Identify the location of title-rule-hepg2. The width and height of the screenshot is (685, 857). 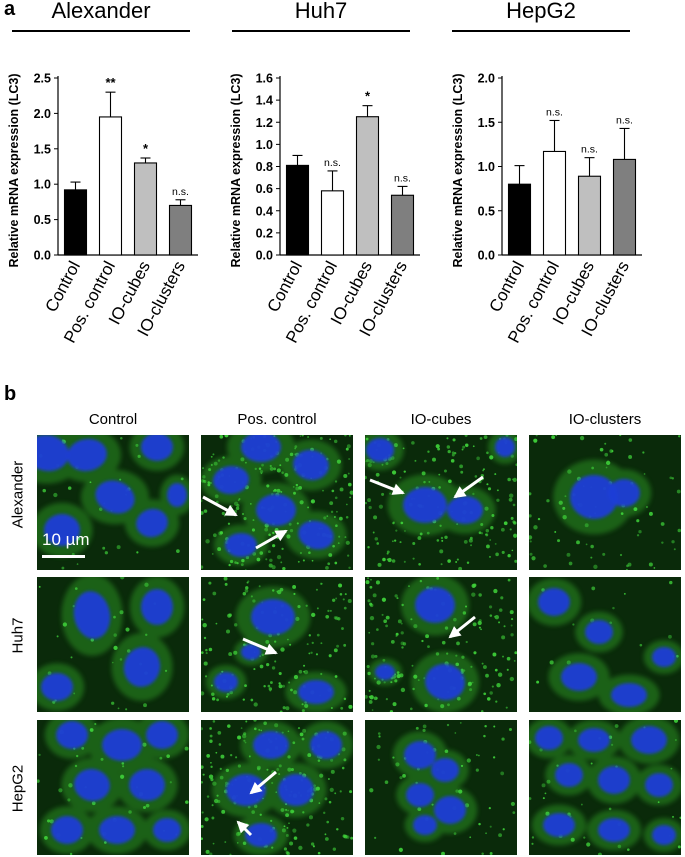
(541, 31).